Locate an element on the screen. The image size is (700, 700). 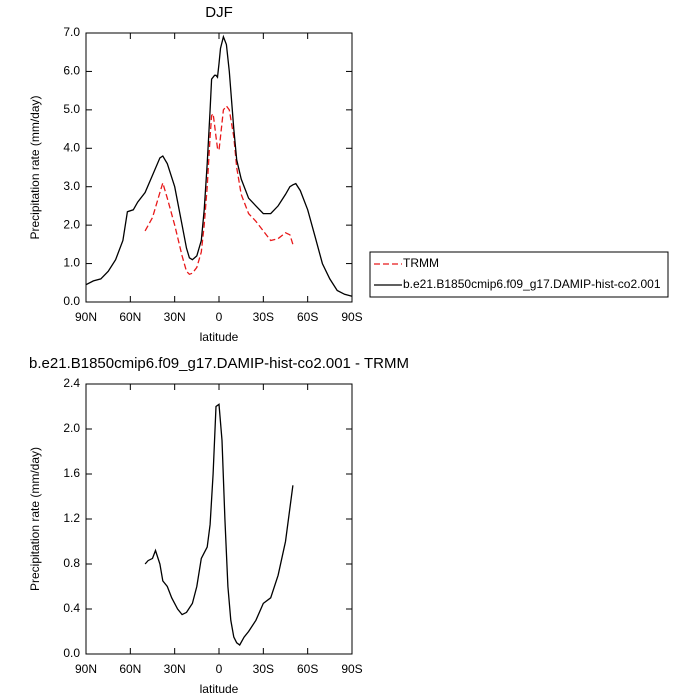
y-tick-label: 1.6 is located at coordinates (71, 473).